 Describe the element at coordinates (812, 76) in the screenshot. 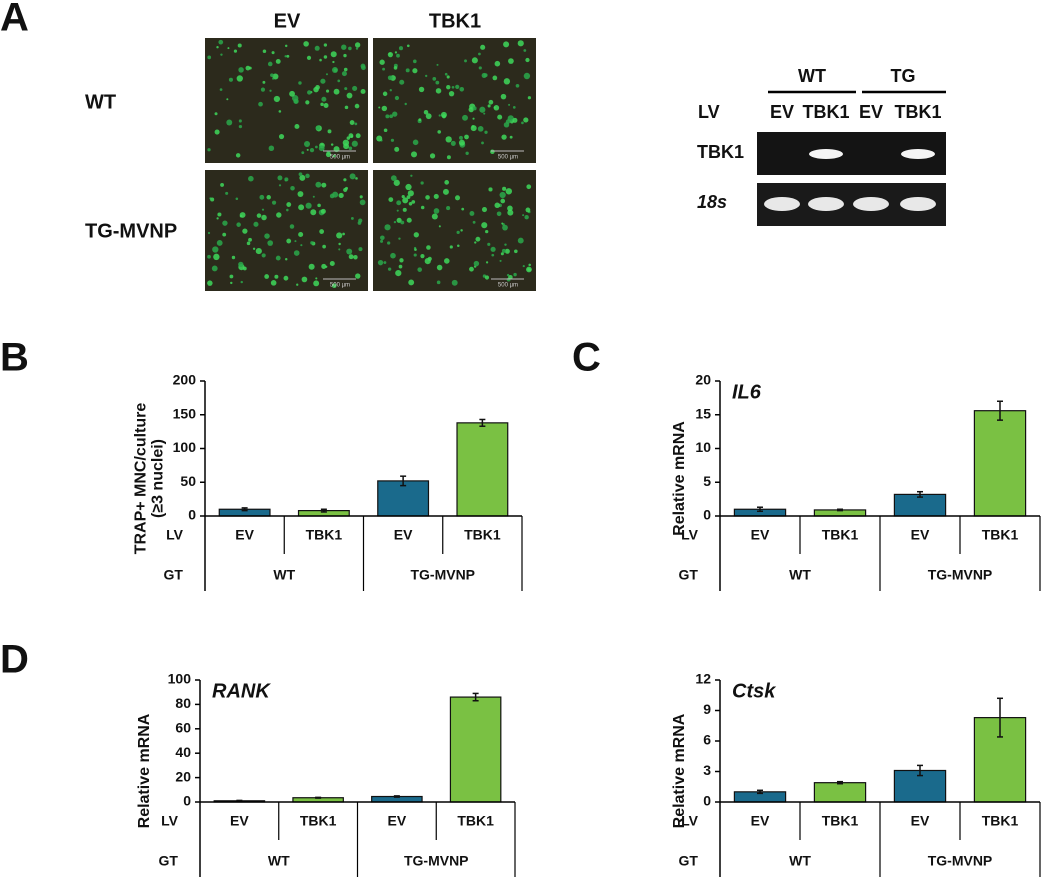

I see `gel-group: WT` at that location.